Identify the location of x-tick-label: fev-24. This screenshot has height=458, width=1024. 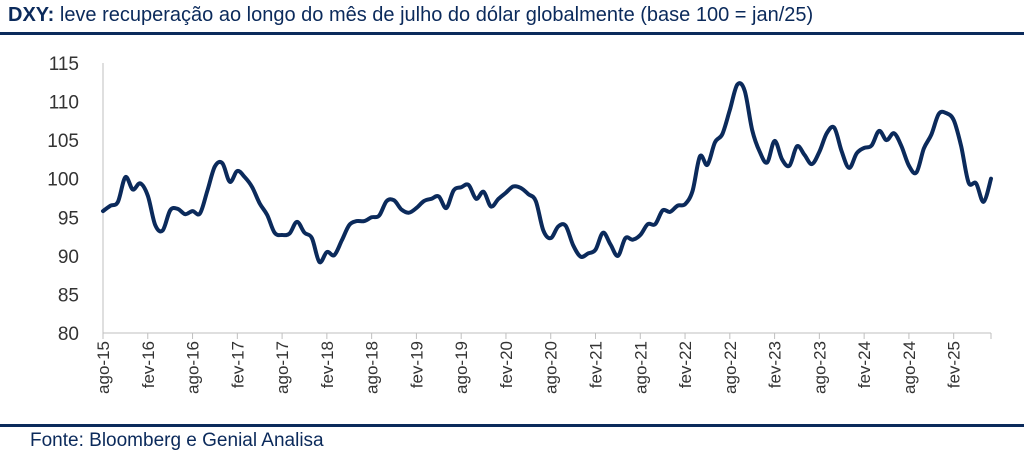
(864, 364).